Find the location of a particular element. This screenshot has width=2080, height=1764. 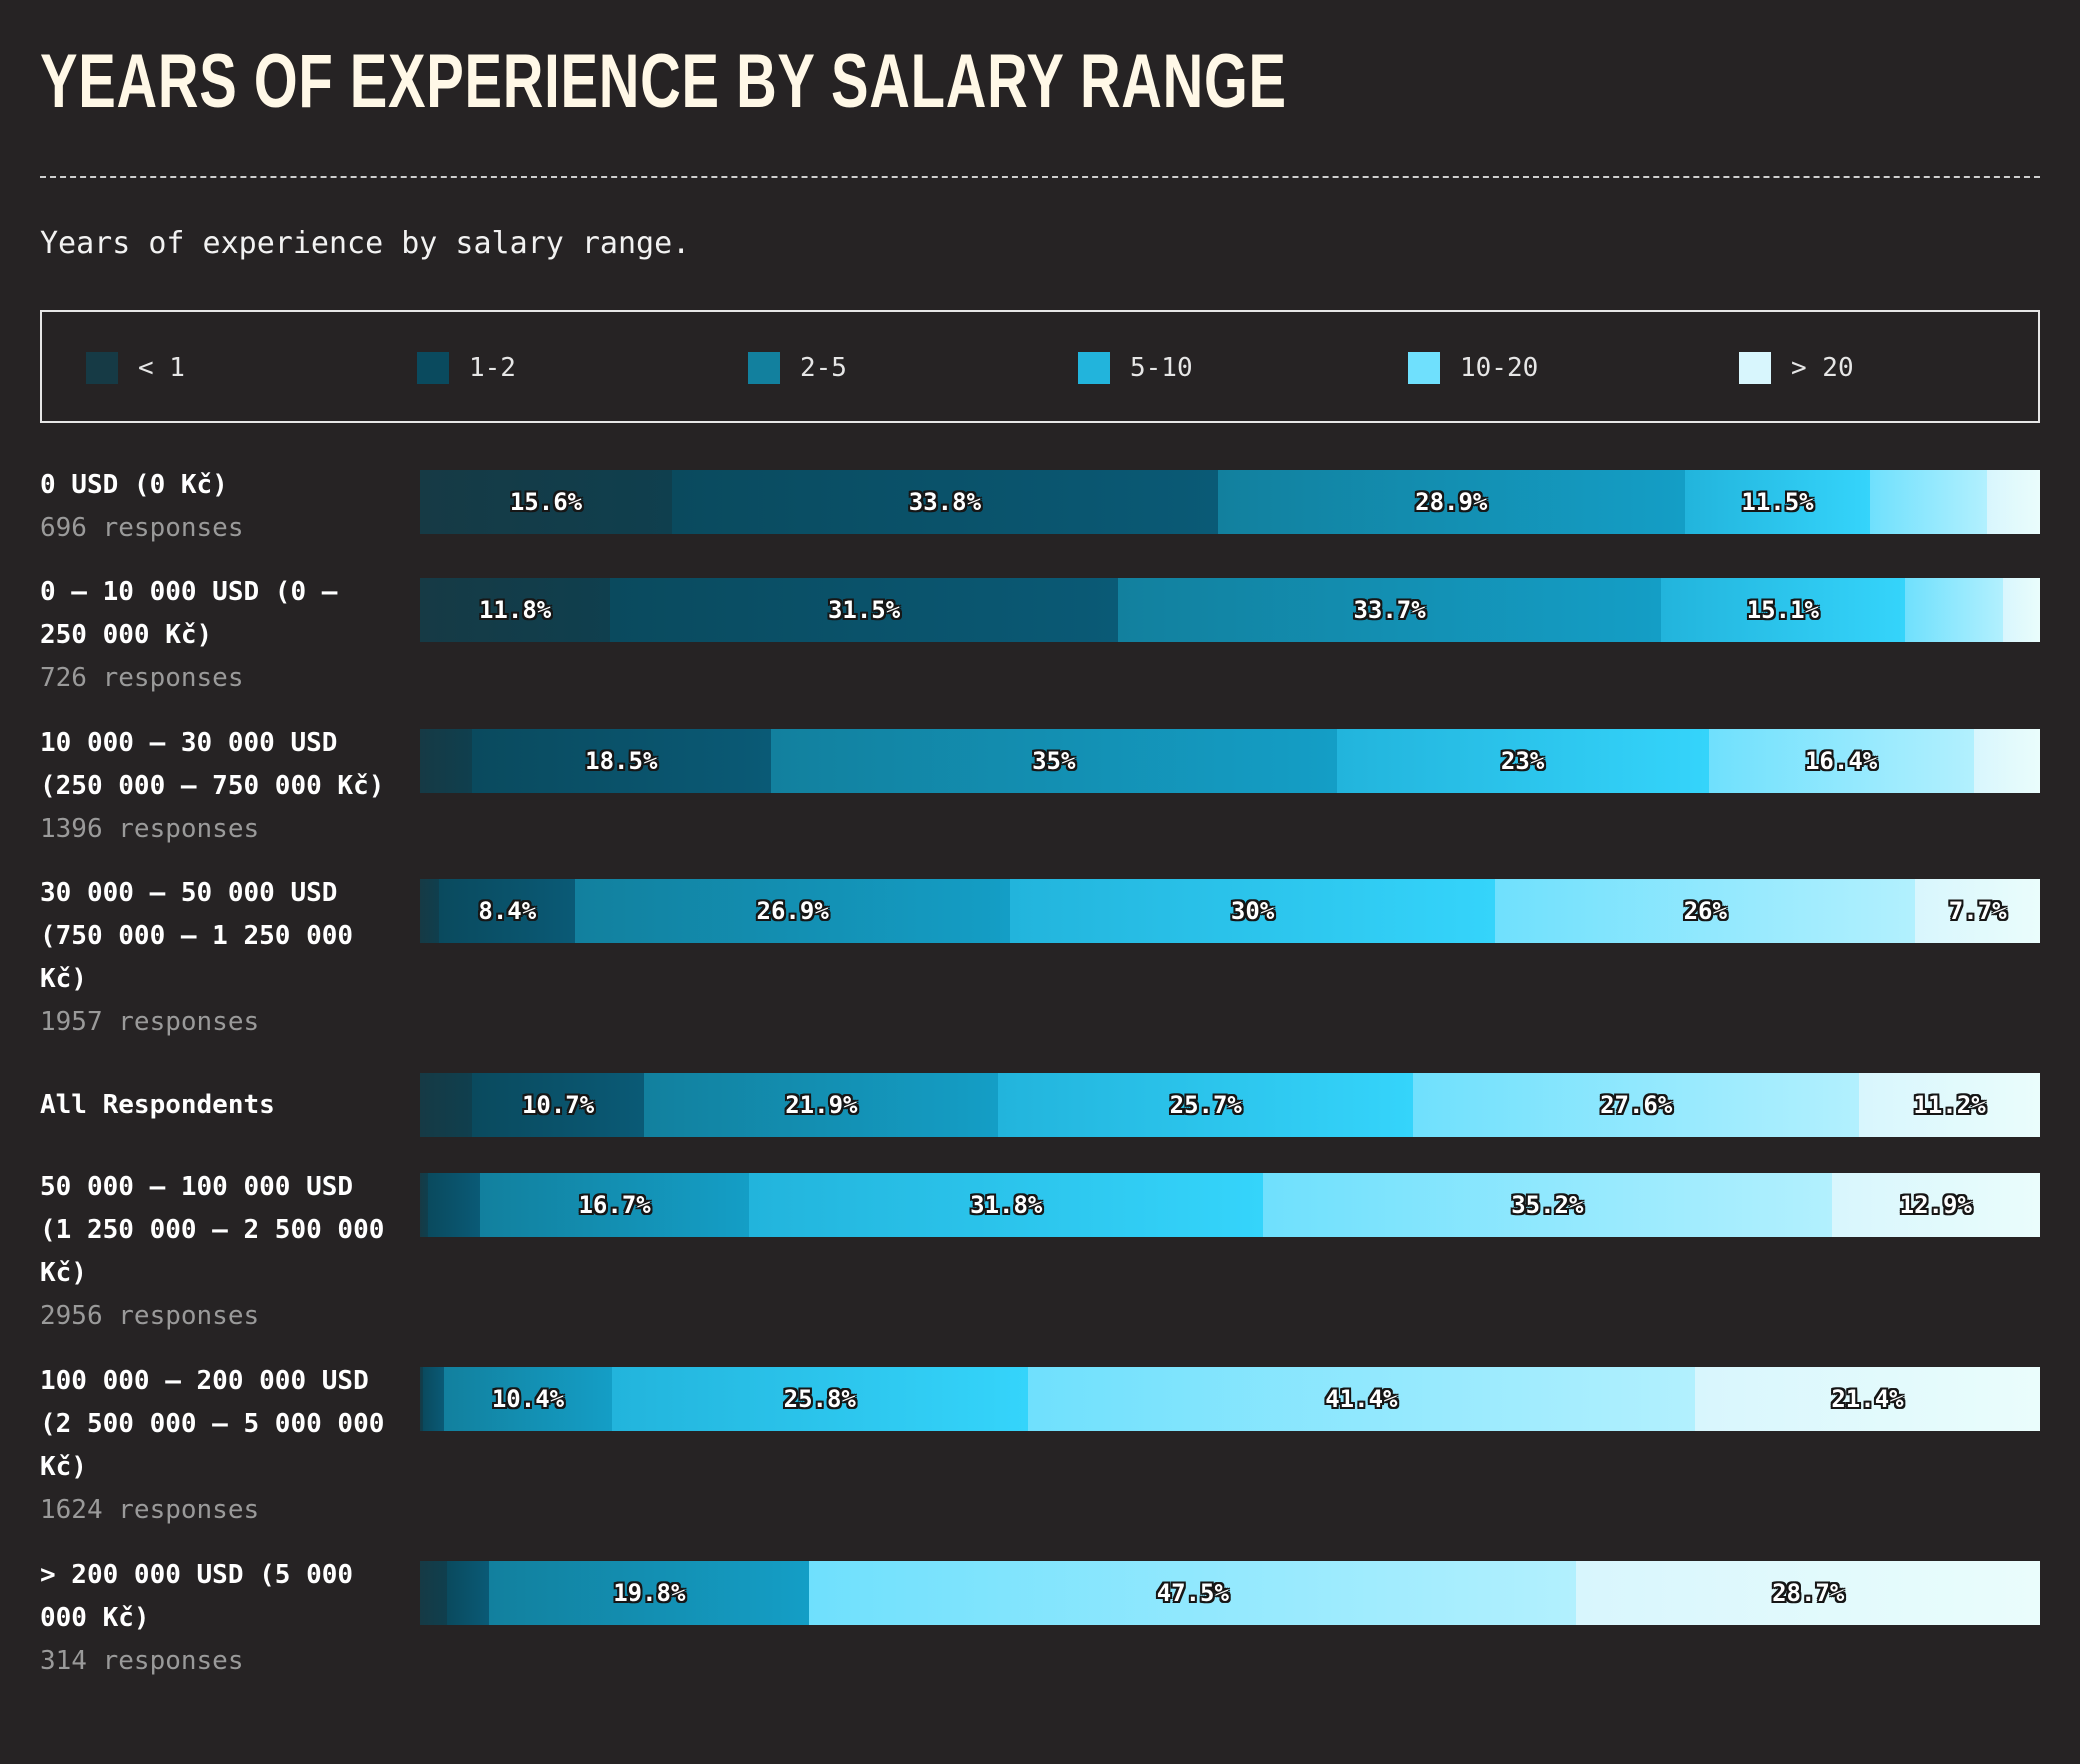

bar-segment-10-20: 47.5% is located at coordinates (1193, 1593).